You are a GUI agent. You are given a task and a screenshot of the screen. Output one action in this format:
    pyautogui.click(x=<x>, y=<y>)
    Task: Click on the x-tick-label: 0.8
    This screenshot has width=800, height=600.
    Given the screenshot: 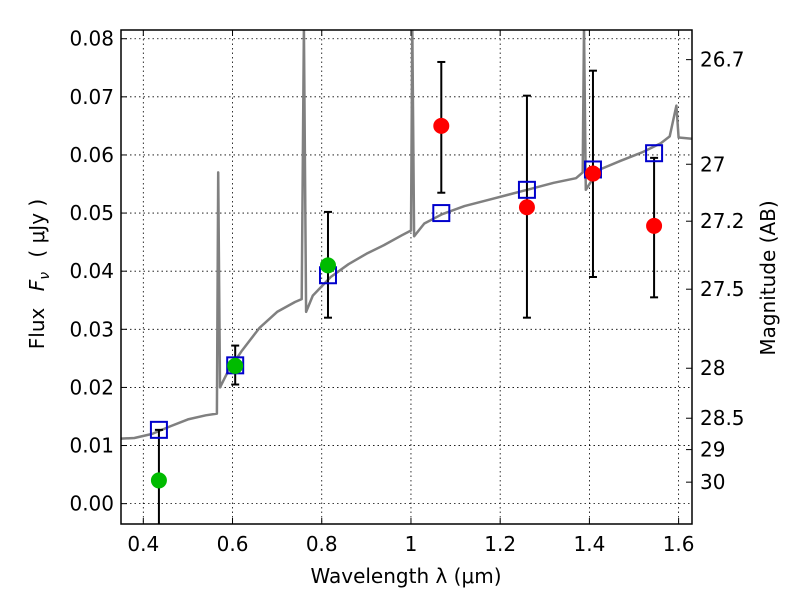 What is the action you would take?
    pyautogui.click(x=322, y=544)
    